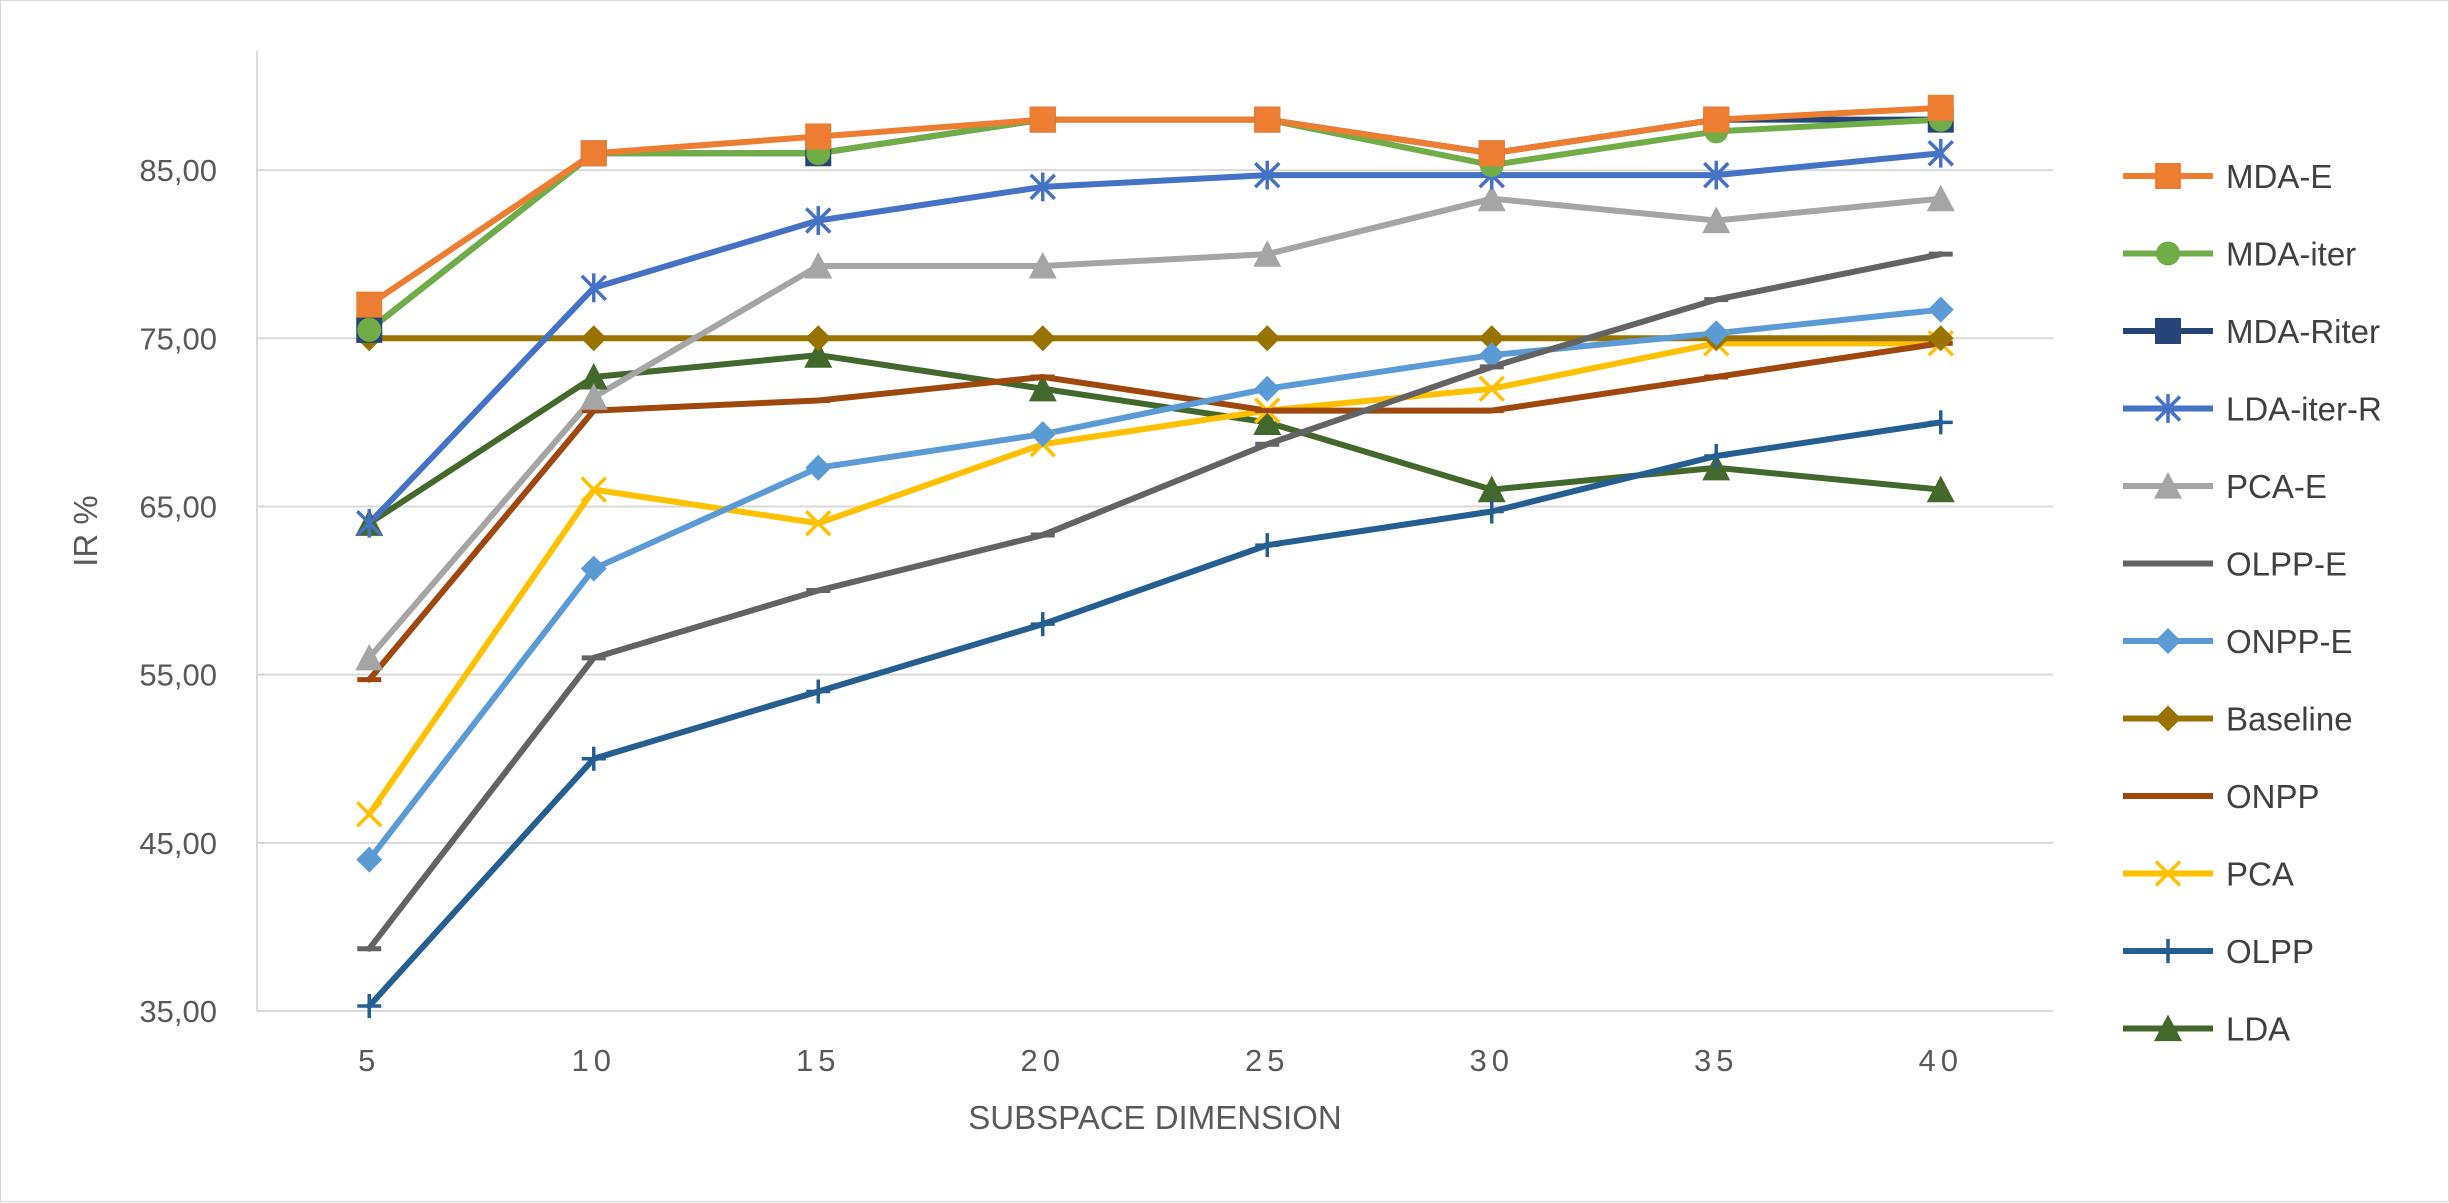 The image size is (2449, 1203). I want to click on legend-item-olpp: OLPP, so click(2218, 951).